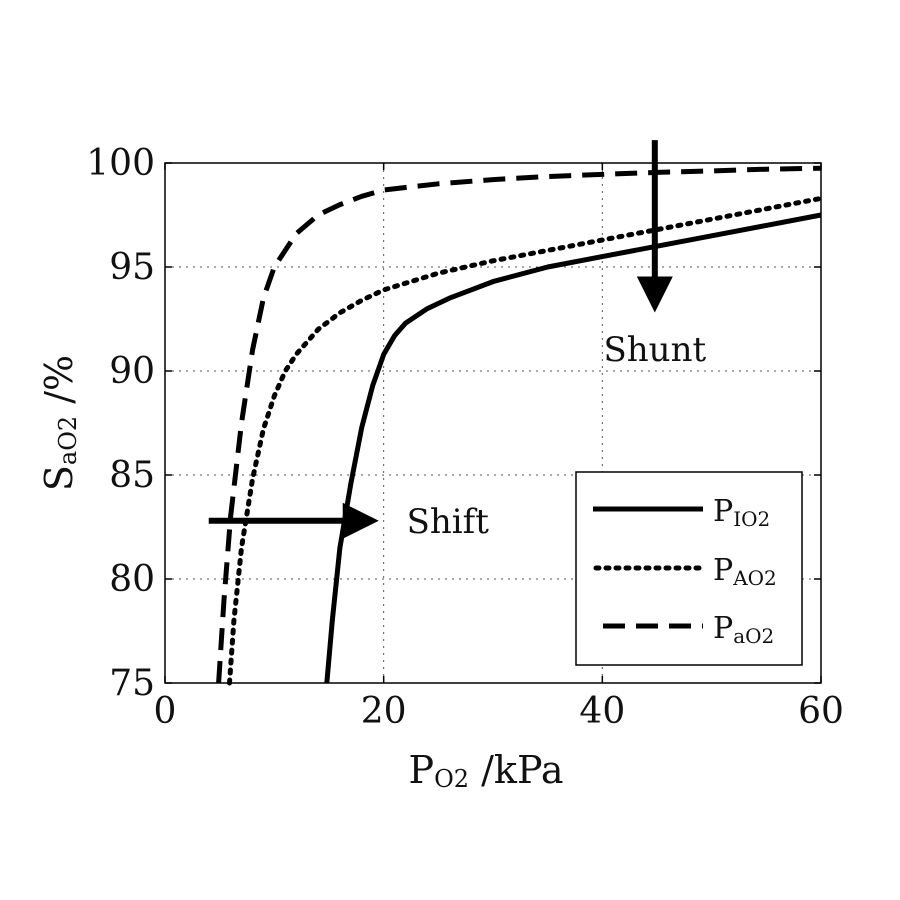 The height and width of the screenshot is (900, 900). What do you see at coordinates (165, 711) in the screenshot?
I see `x-tick-label: 0` at bounding box center [165, 711].